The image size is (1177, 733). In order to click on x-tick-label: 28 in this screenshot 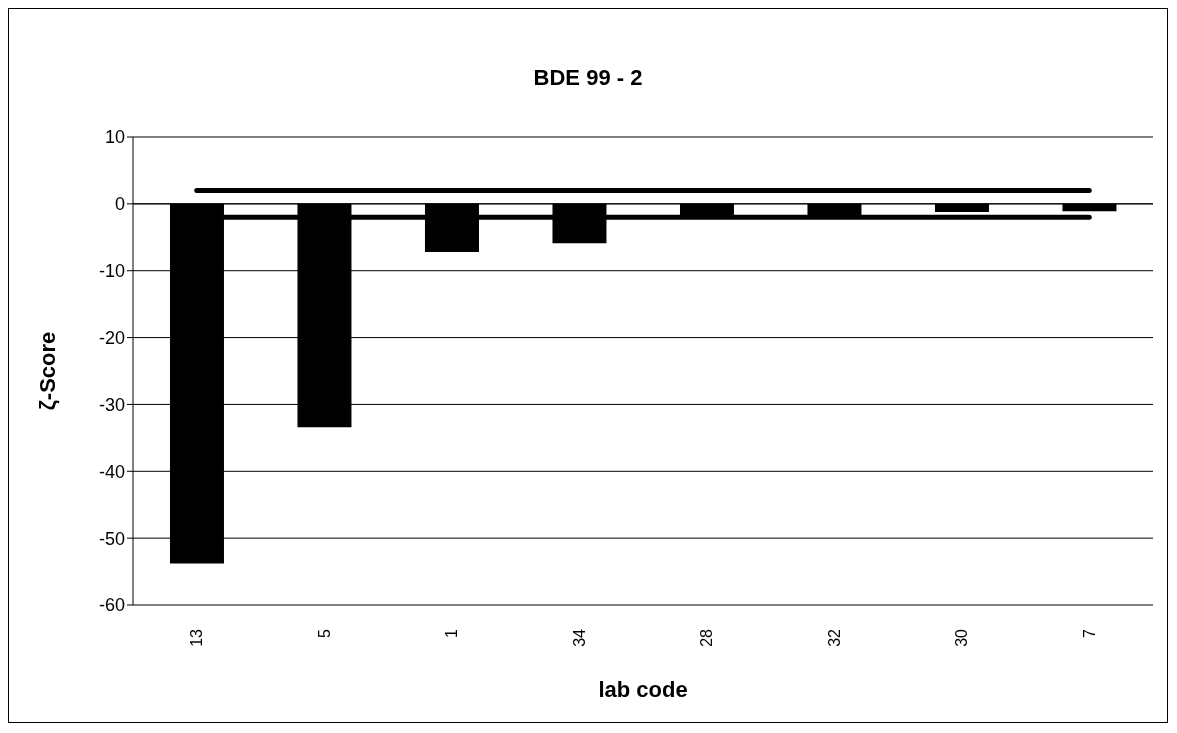, I will do `click(707, 637)`.